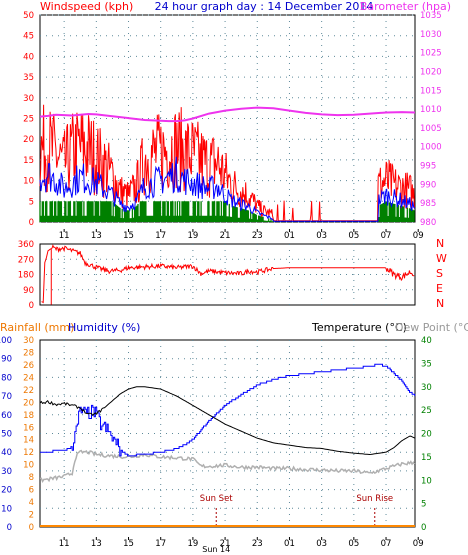 The height and width of the screenshot is (555, 468). What do you see at coordinates (441, 258) in the screenshot?
I see `compass-label: W` at bounding box center [441, 258].